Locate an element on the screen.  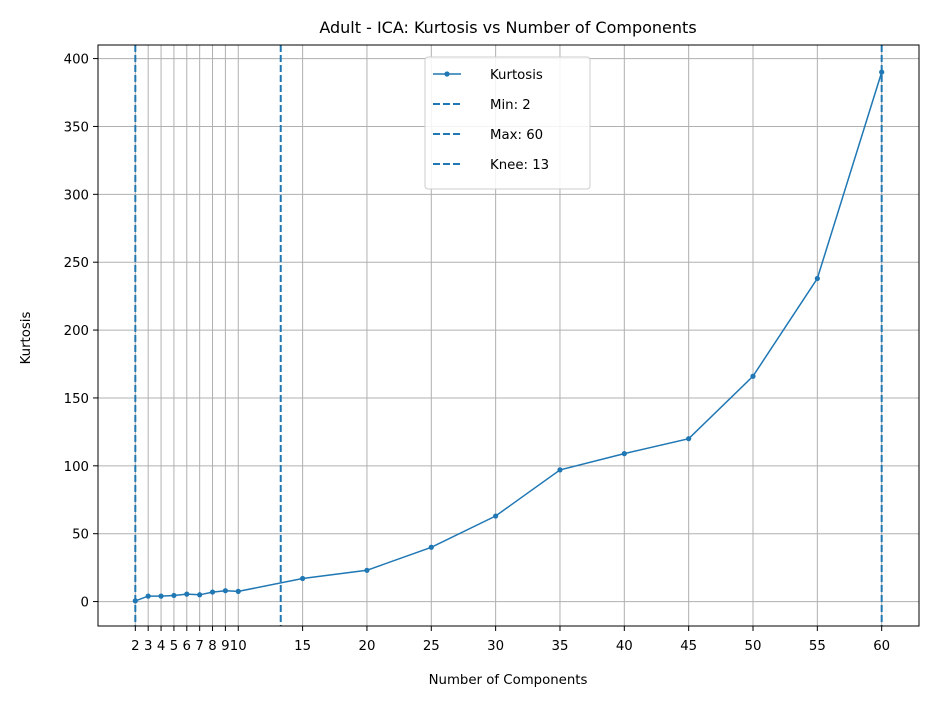
y-tick-label: 250 is located at coordinates (76, 263).